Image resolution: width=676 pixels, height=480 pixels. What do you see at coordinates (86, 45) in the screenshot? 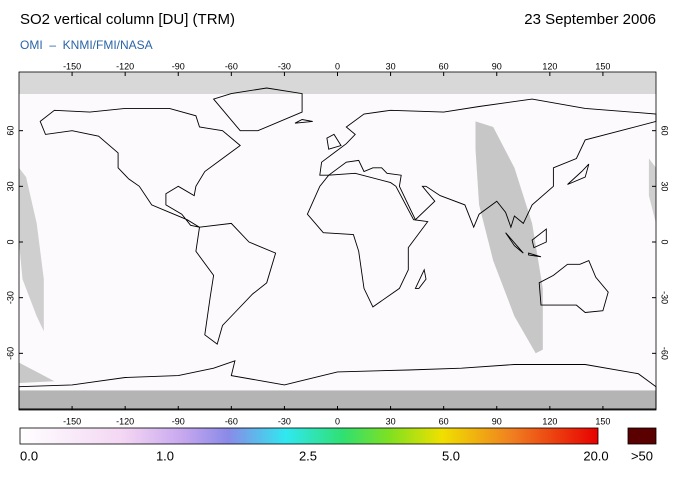
I see `subtitle: OMI – KNMI/FMI/NASA` at bounding box center [86, 45].